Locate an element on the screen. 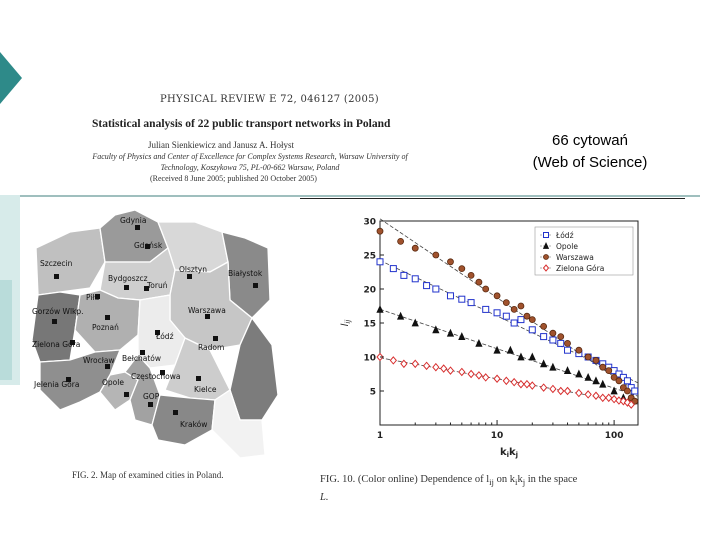 The width and height of the screenshot is (720, 540). city-label-kielce: Kielce is located at coordinates (205, 389).